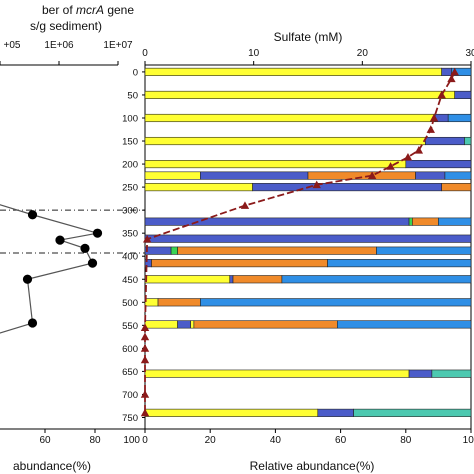  Describe the element at coordinates (59, 45) in the screenshot. I see `left-top-tick-label: 1E+06` at that location.